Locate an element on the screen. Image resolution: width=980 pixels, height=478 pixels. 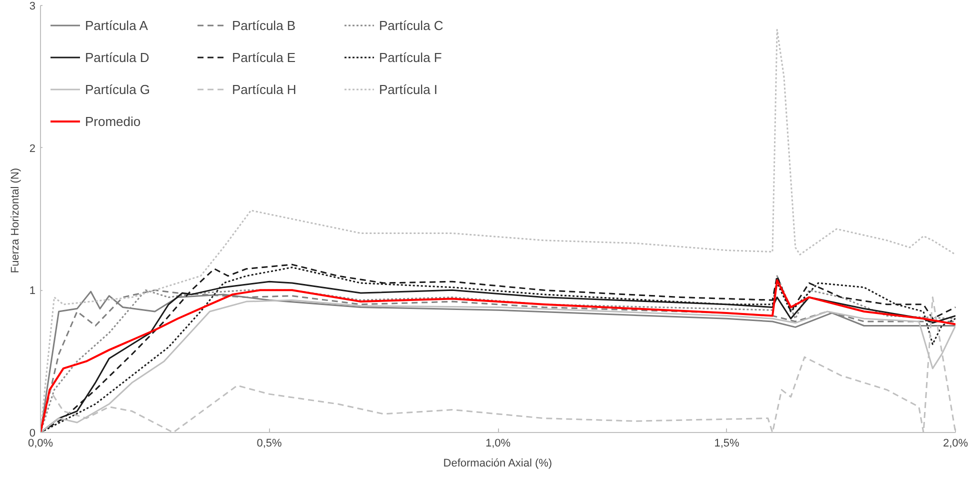
y-axis-title: Fuerza Horizontal (N) is located at coordinates (15, 221).